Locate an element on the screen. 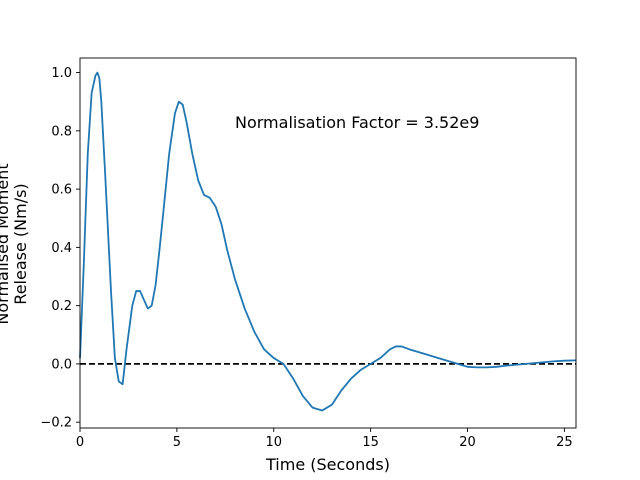 This screenshot has width=640, height=480. y-axis-label: Normalised Moment Release (Nm/s) is located at coordinates (15, 243).